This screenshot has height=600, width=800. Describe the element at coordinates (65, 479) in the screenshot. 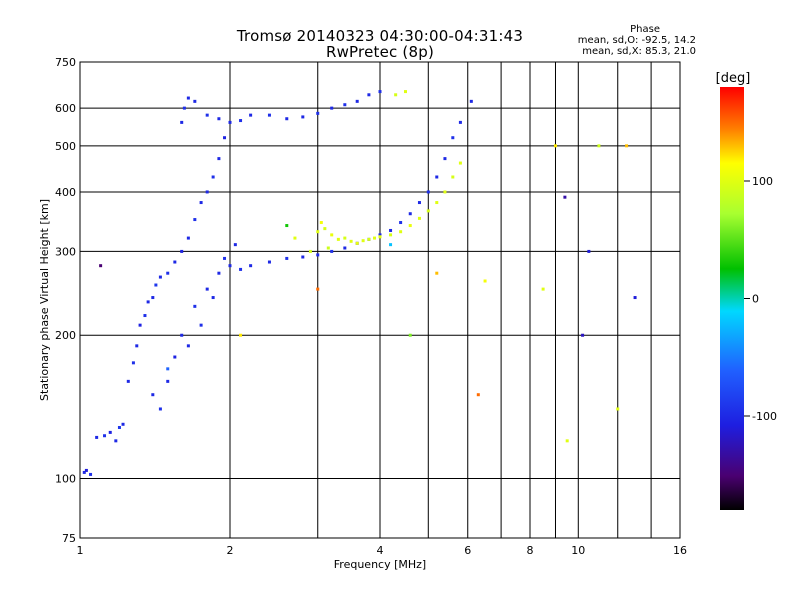

I see `y-tick-label: 100` at that location.